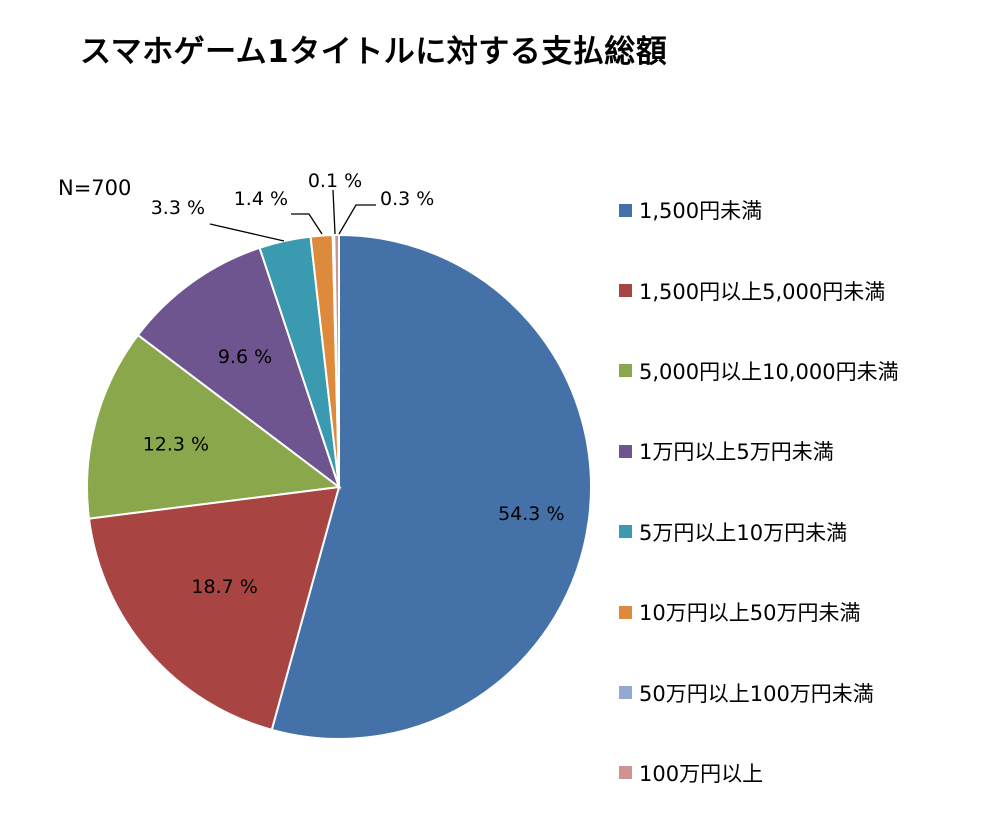  Describe the element at coordinates (94, 188) in the screenshot. I see `sample-size-label: N=700` at that location.